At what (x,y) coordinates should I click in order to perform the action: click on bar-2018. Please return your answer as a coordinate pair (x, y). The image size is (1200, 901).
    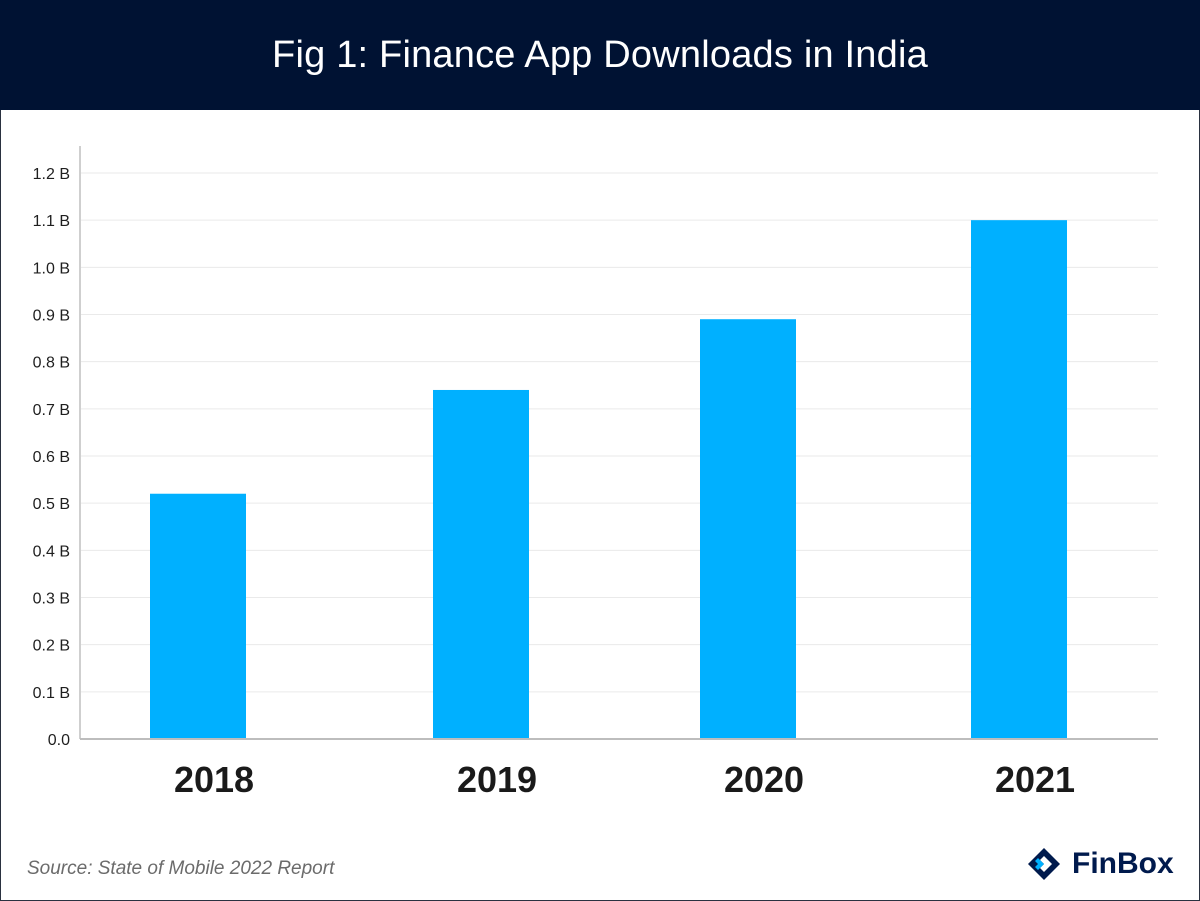
    Looking at the image, I should click on (198, 616).